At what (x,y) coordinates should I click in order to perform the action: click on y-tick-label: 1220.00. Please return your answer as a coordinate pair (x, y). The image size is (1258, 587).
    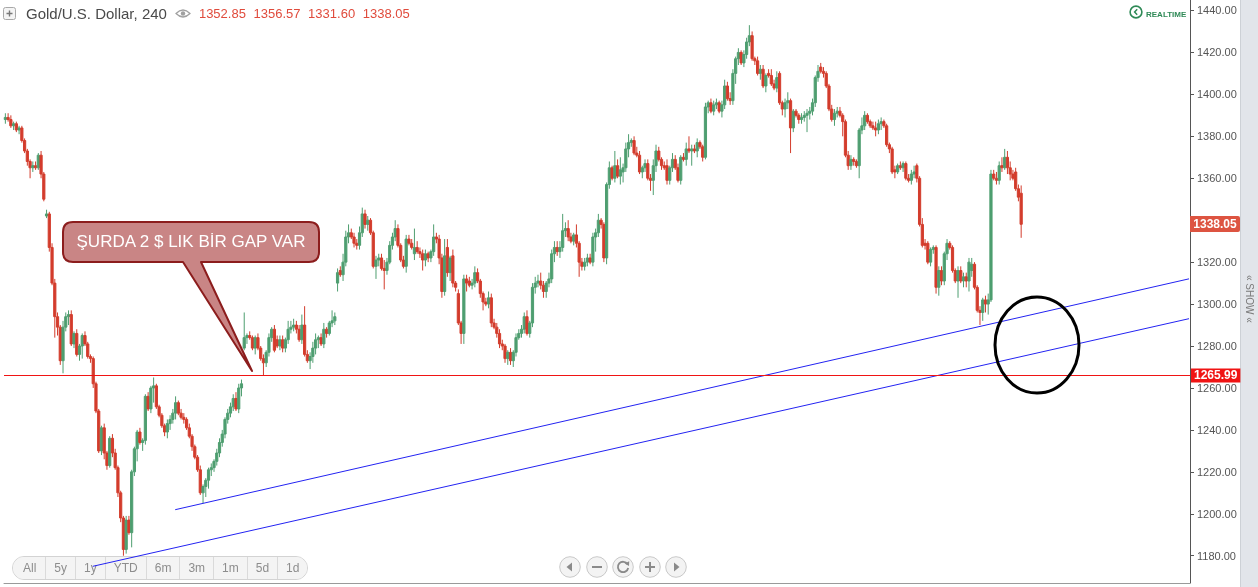
    Looking at the image, I should click on (1217, 471).